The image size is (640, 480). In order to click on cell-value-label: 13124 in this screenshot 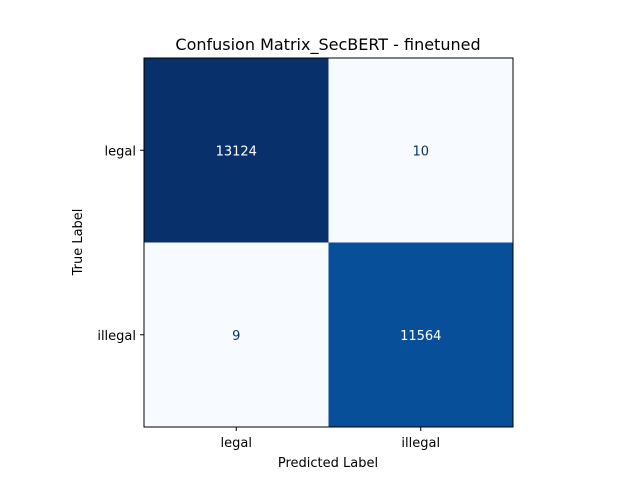, I will do `click(236, 151)`.